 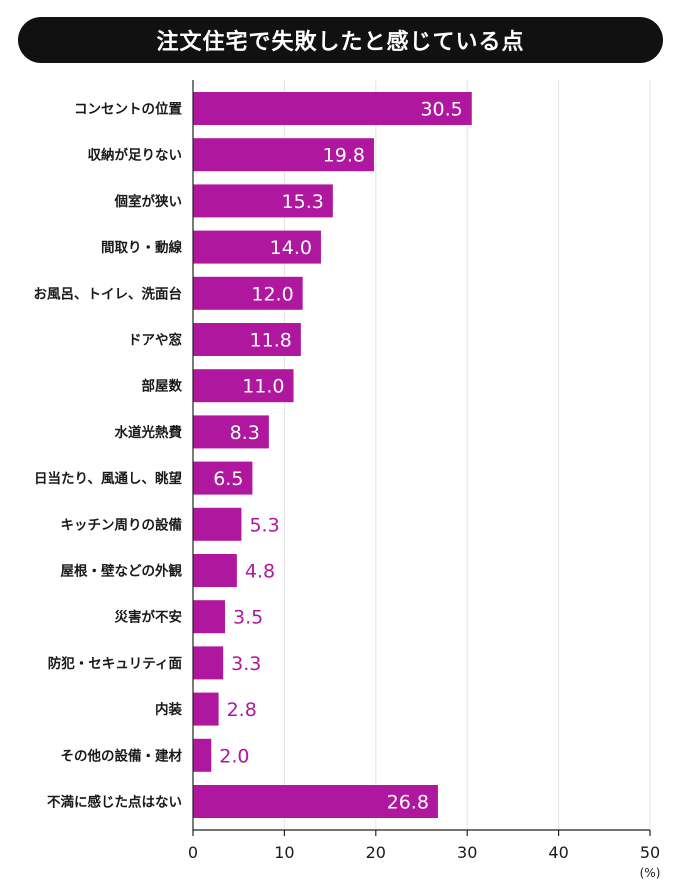 What do you see at coordinates (344, 156) in the screenshot?
I see `value-label-1: 19.8` at bounding box center [344, 156].